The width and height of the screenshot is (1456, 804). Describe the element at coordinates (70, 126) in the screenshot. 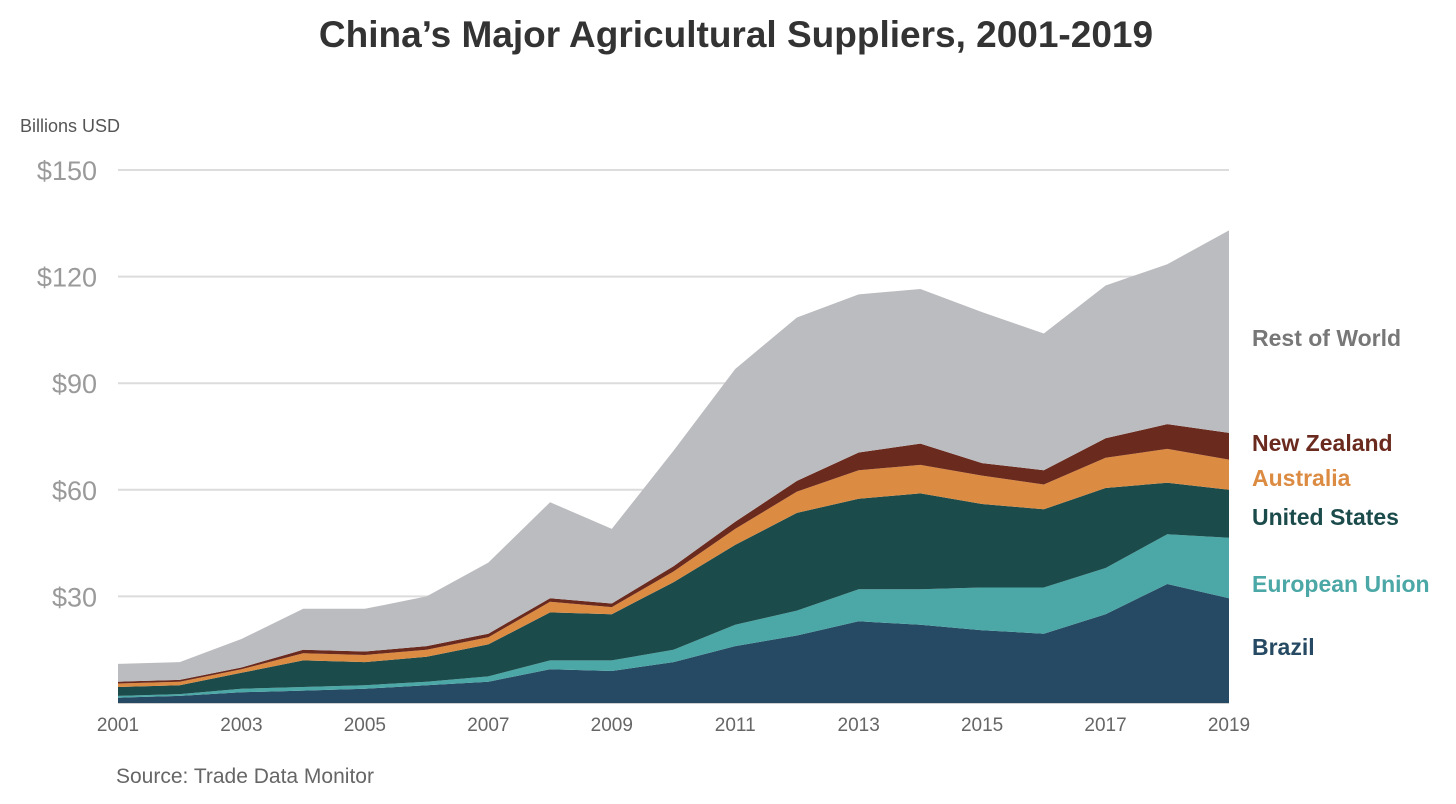

I see `y-axis-units-label: Billions USD` at that location.